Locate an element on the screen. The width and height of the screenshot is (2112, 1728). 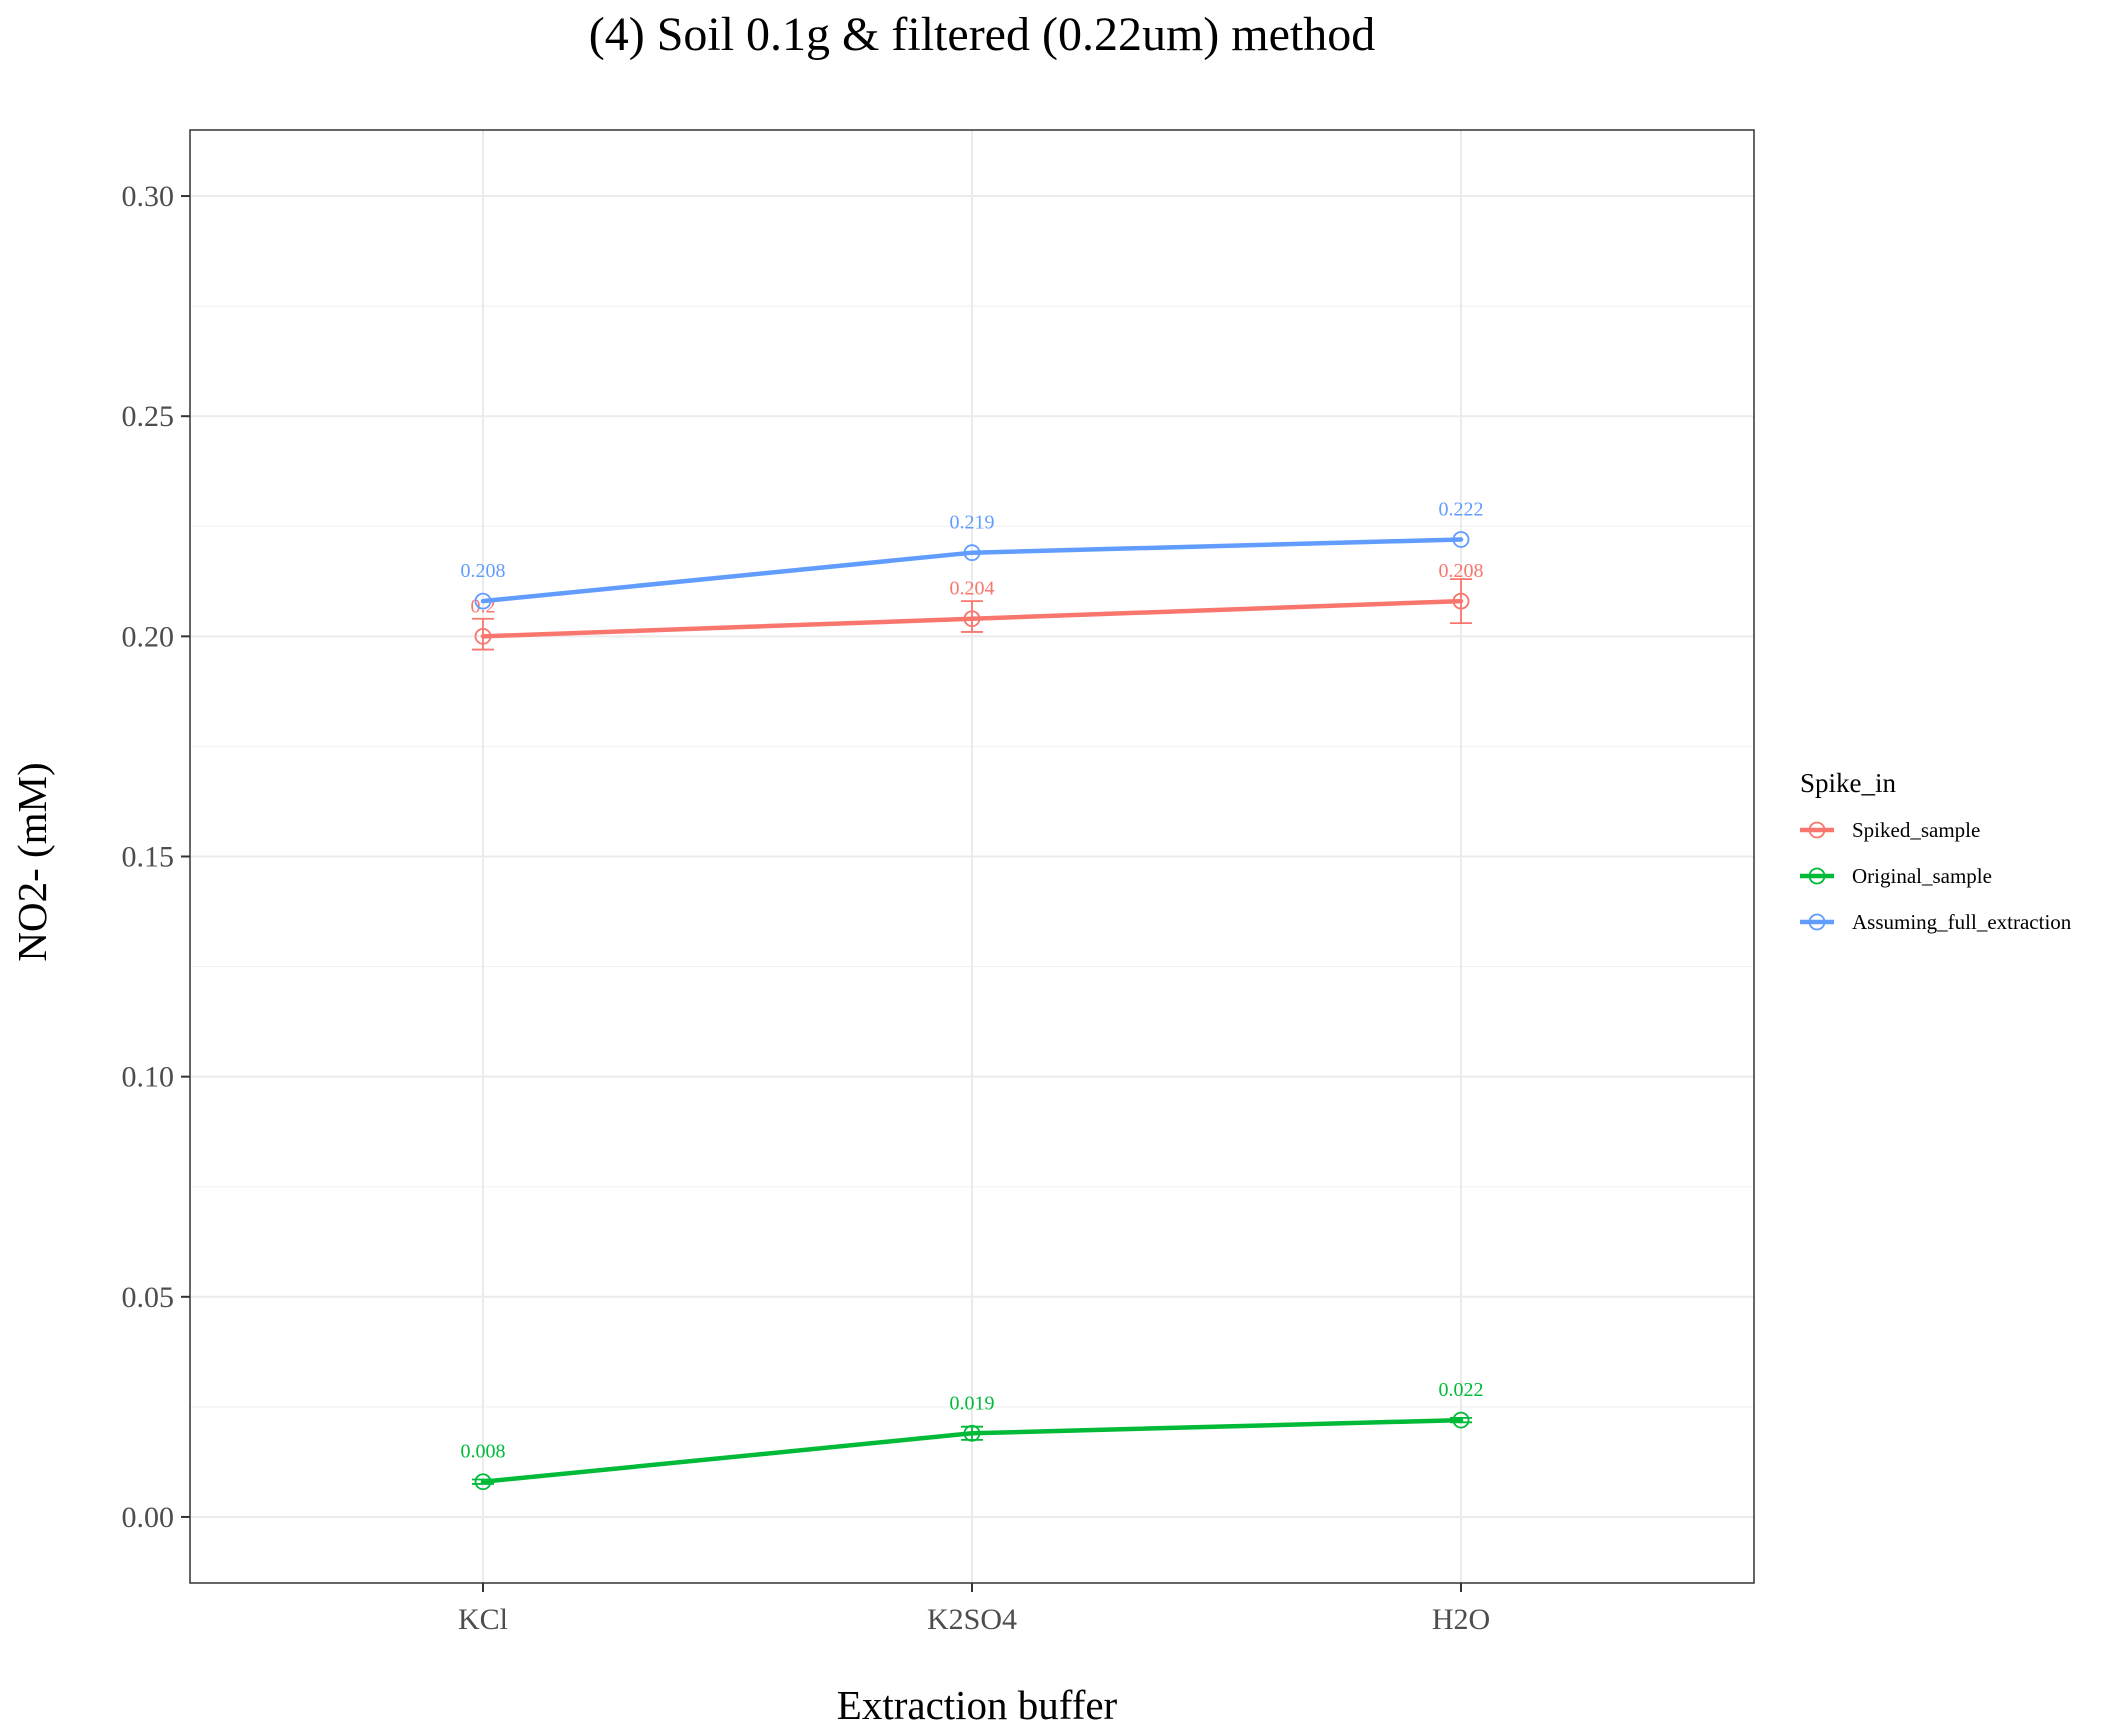
y-tick-label: 0.25 is located at coordinates (148, 416).